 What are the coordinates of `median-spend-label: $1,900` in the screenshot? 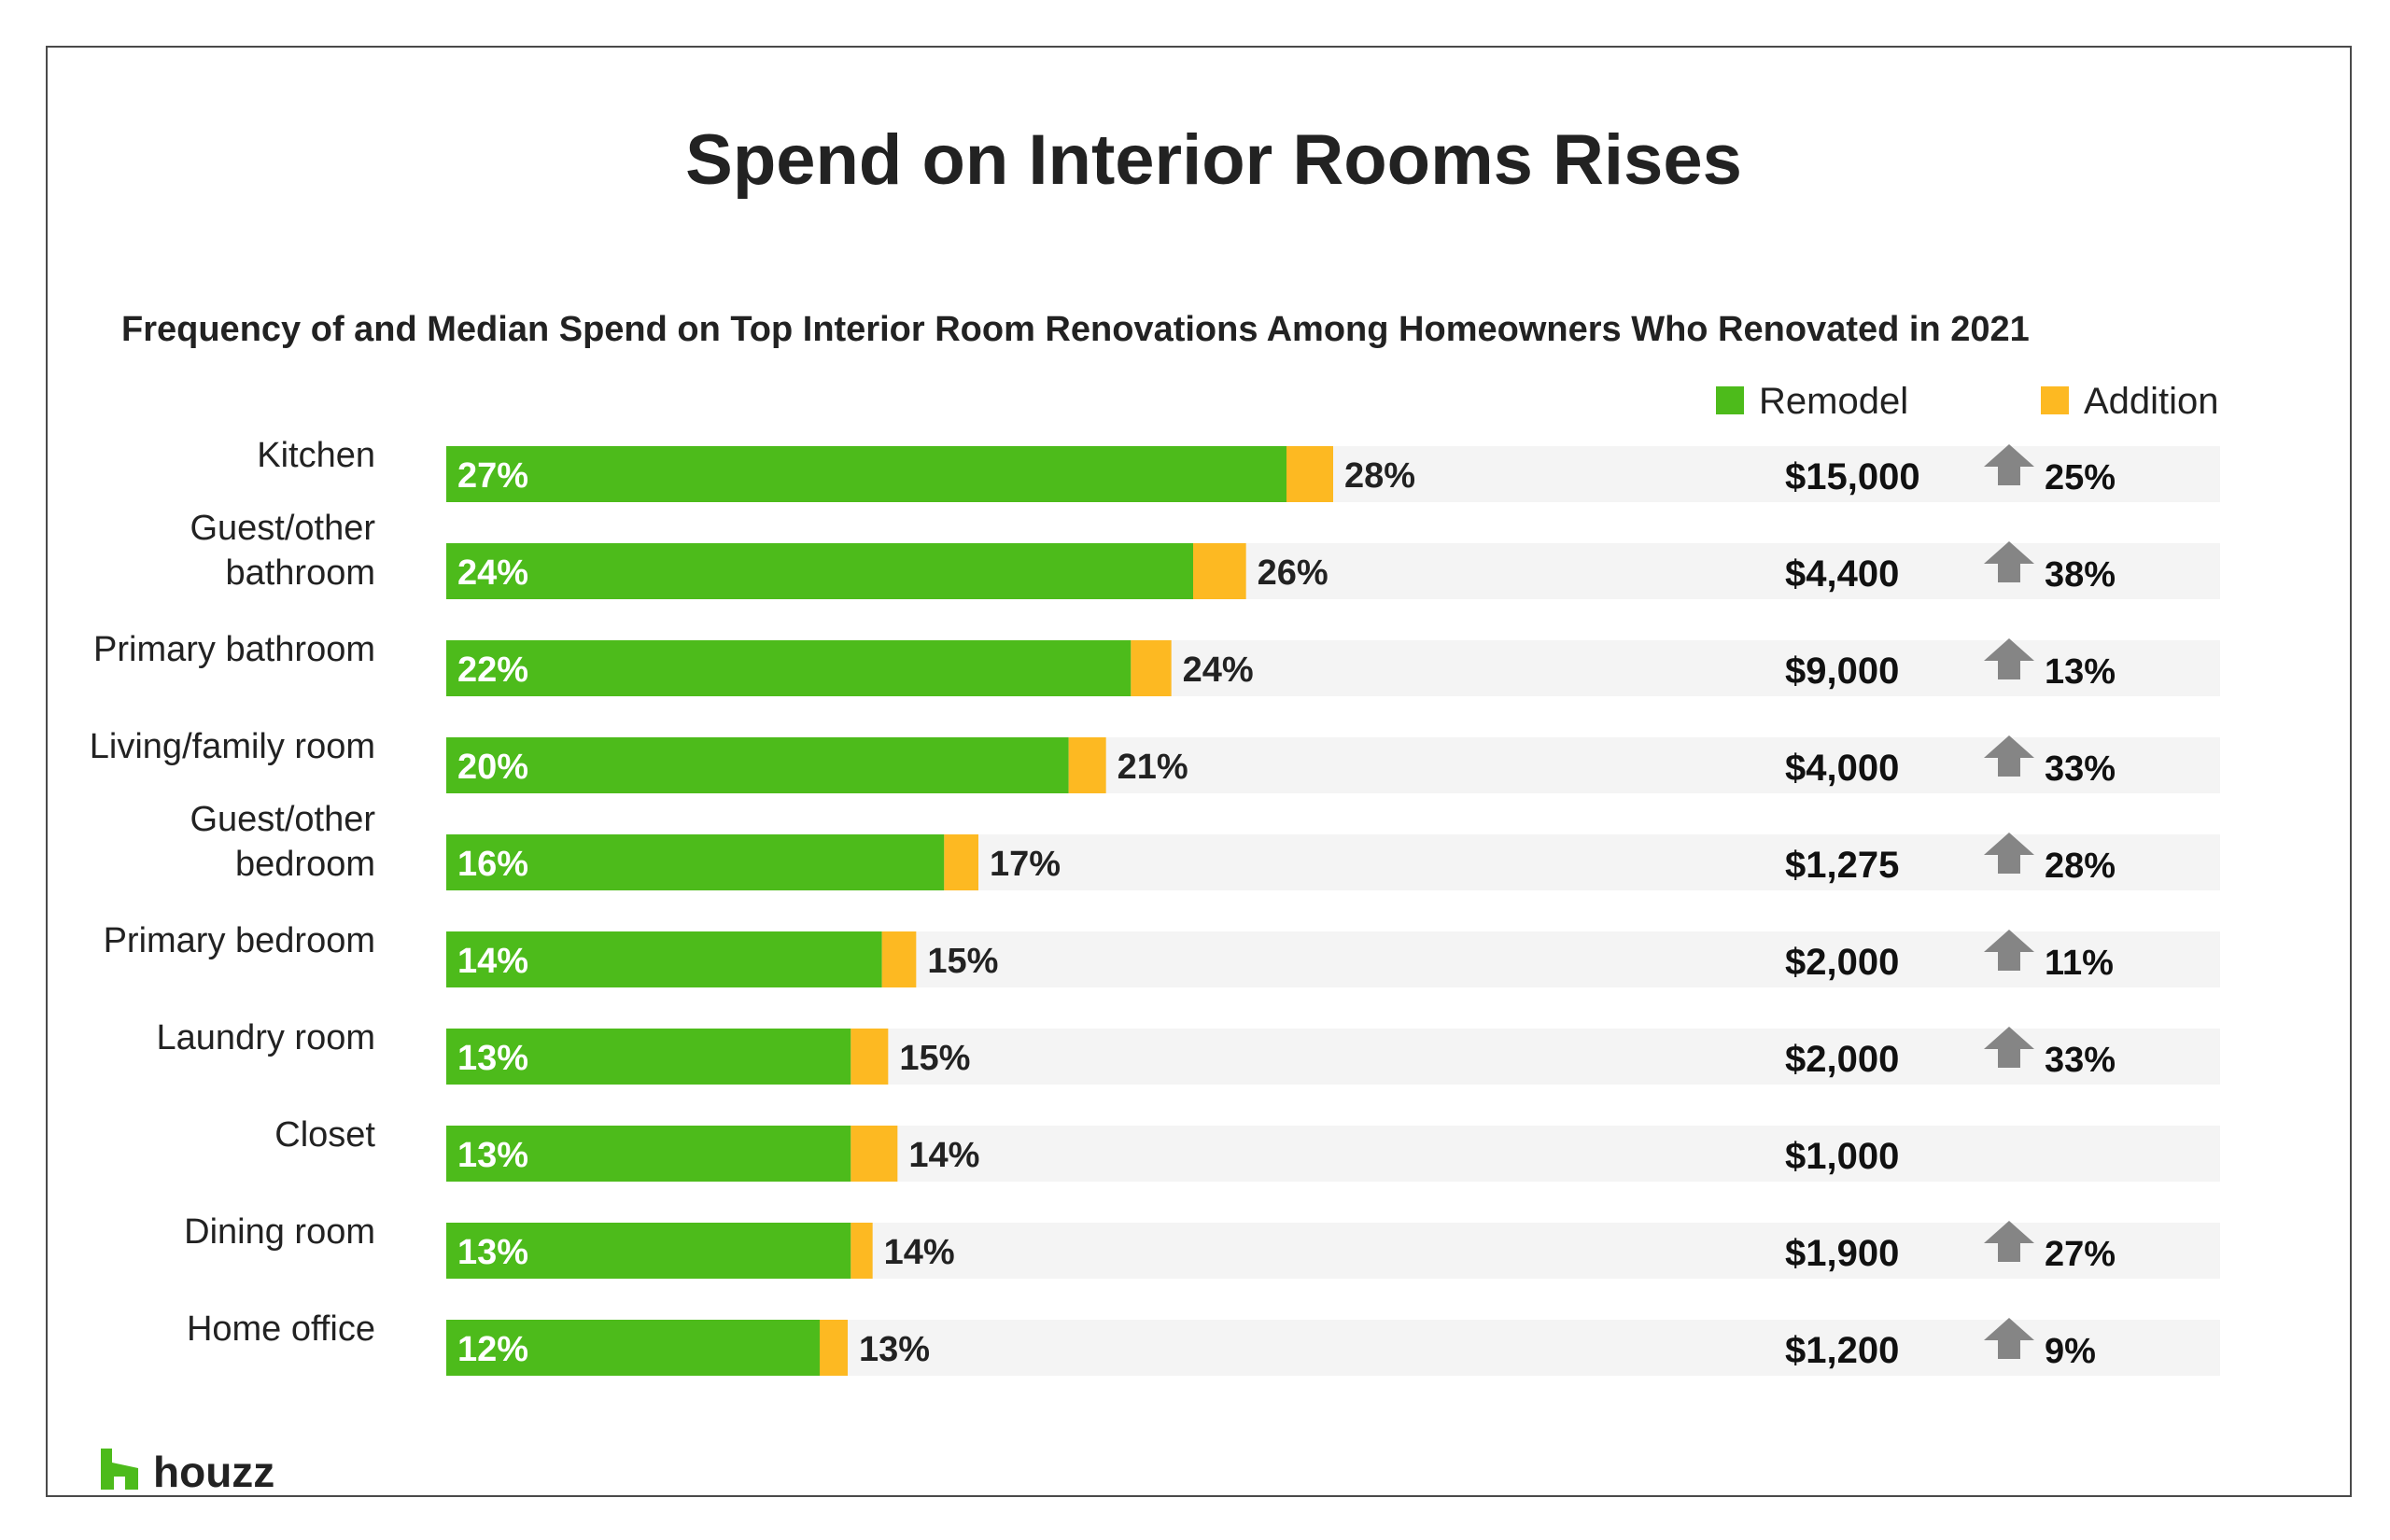 It's located at (1842, 1253).